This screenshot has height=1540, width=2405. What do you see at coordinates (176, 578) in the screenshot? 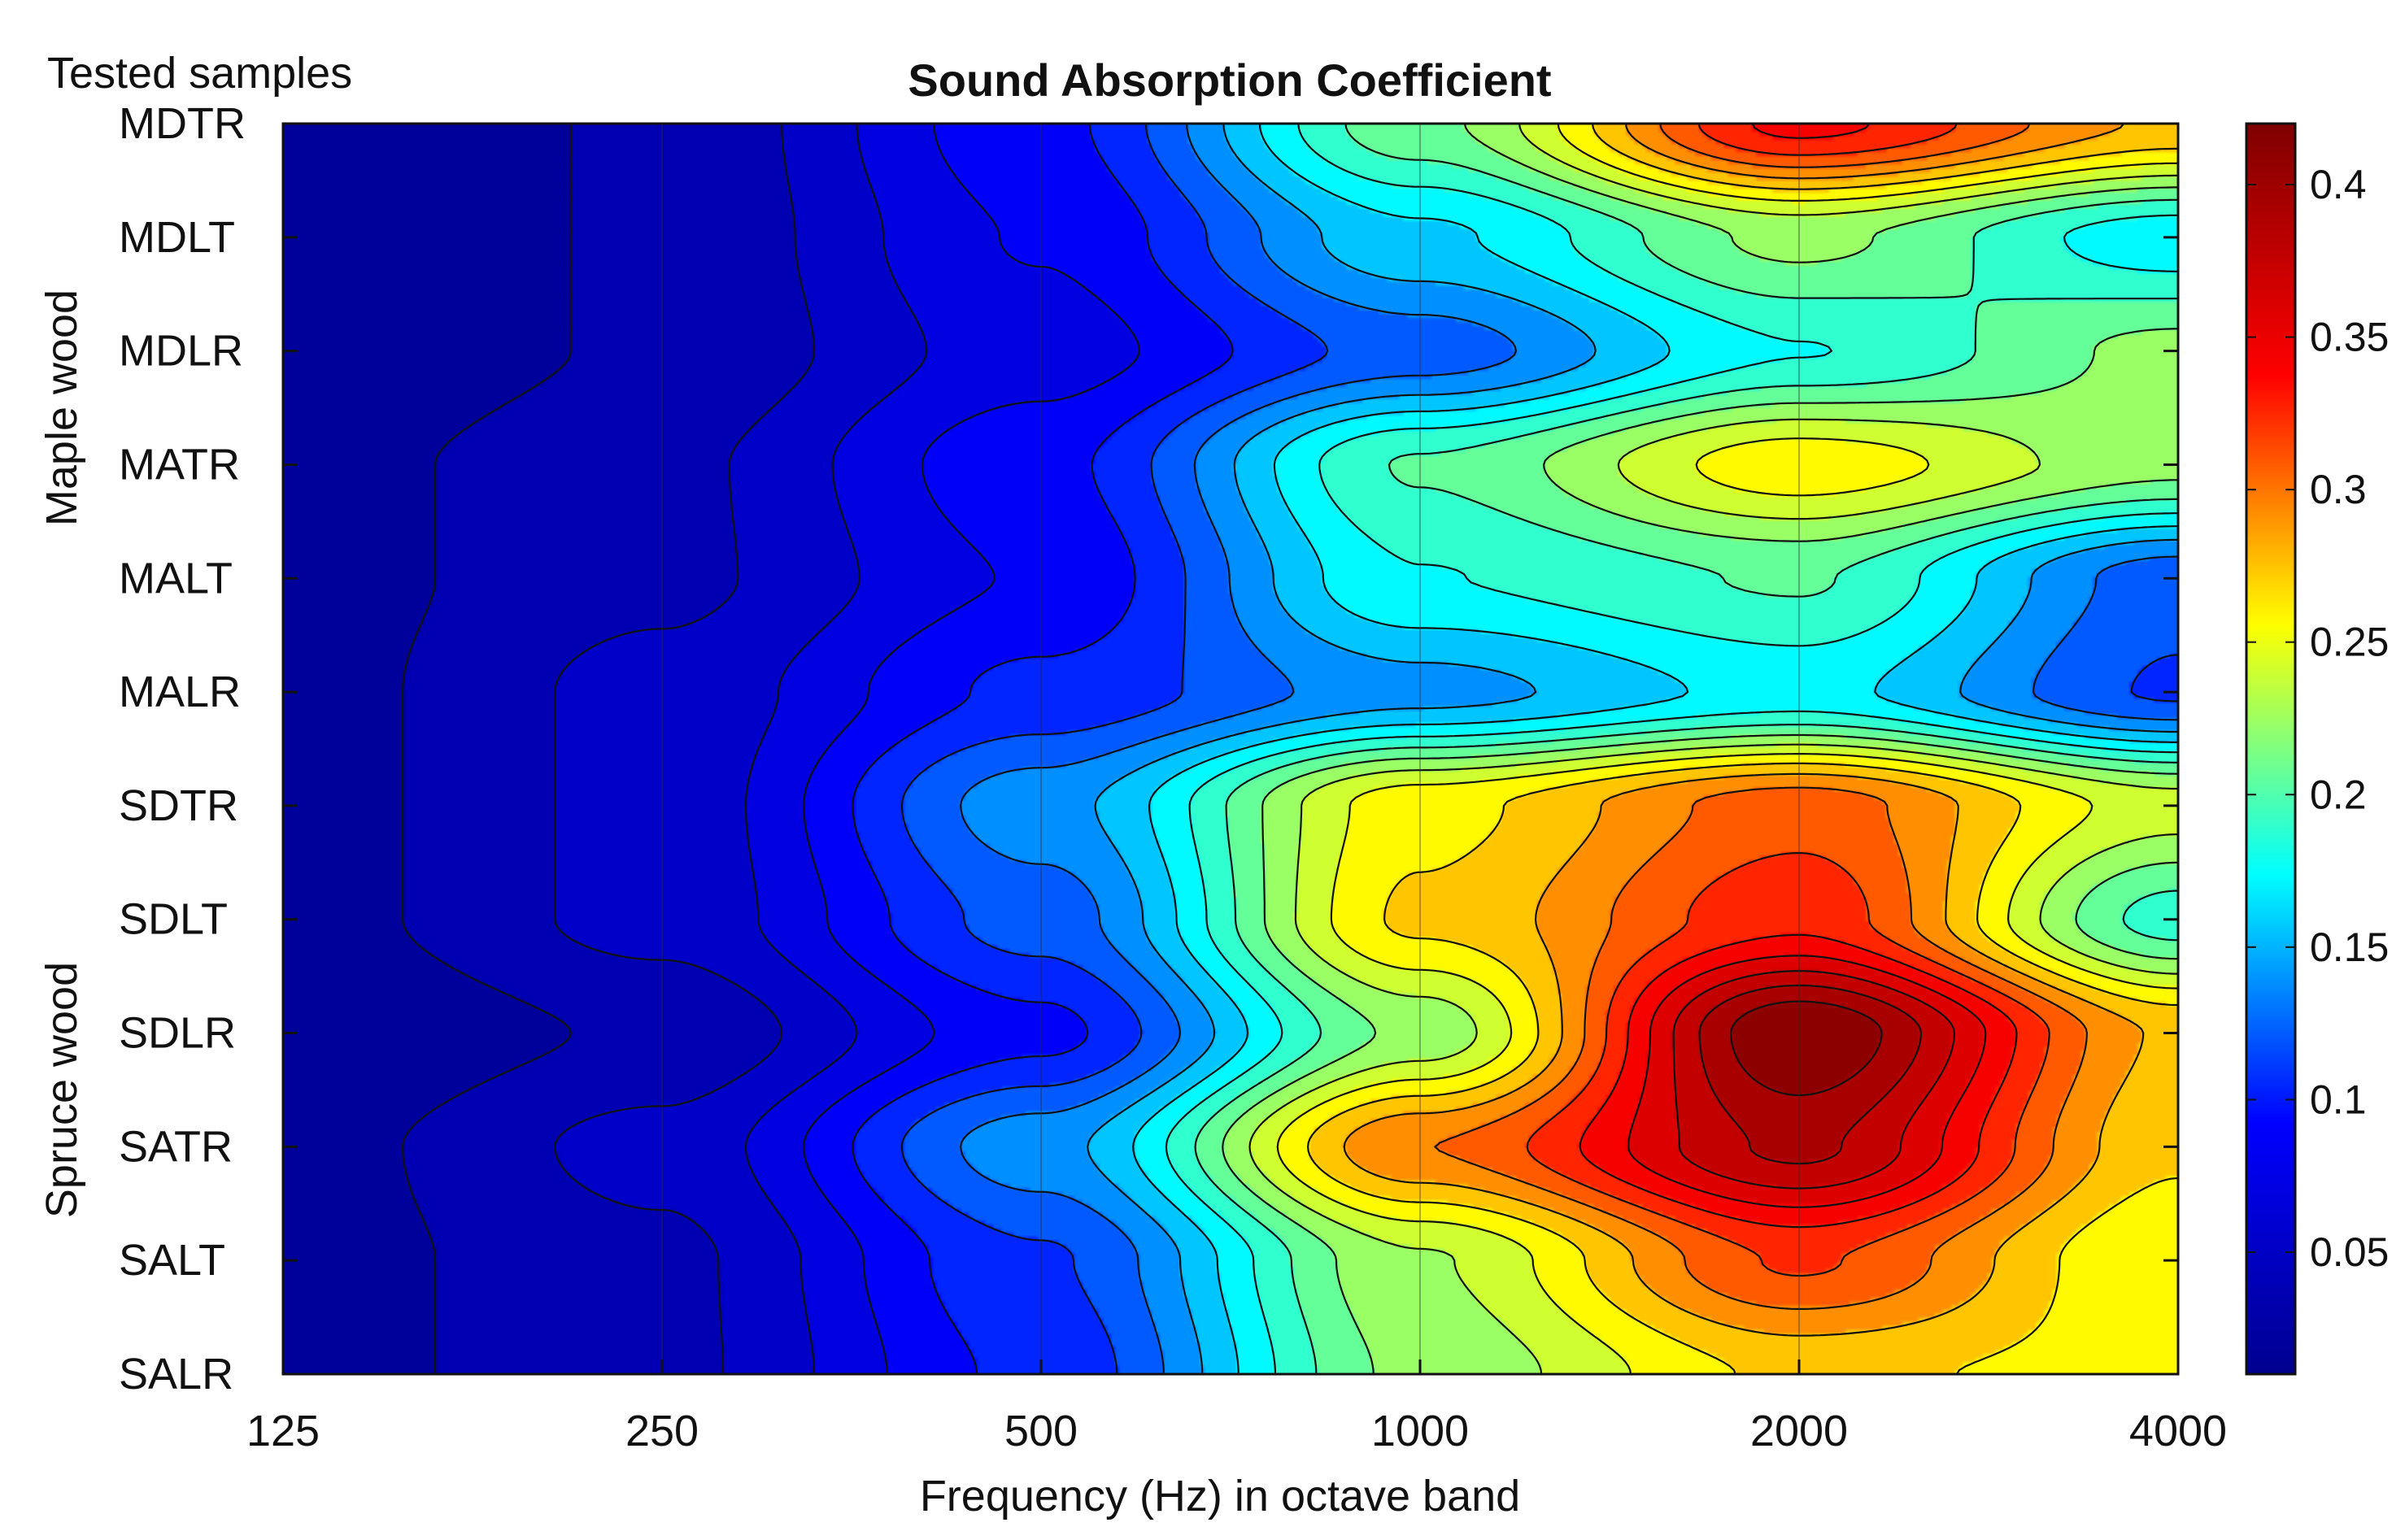
I see `y-tick-label: MALT` at bounding box center [176, 578].